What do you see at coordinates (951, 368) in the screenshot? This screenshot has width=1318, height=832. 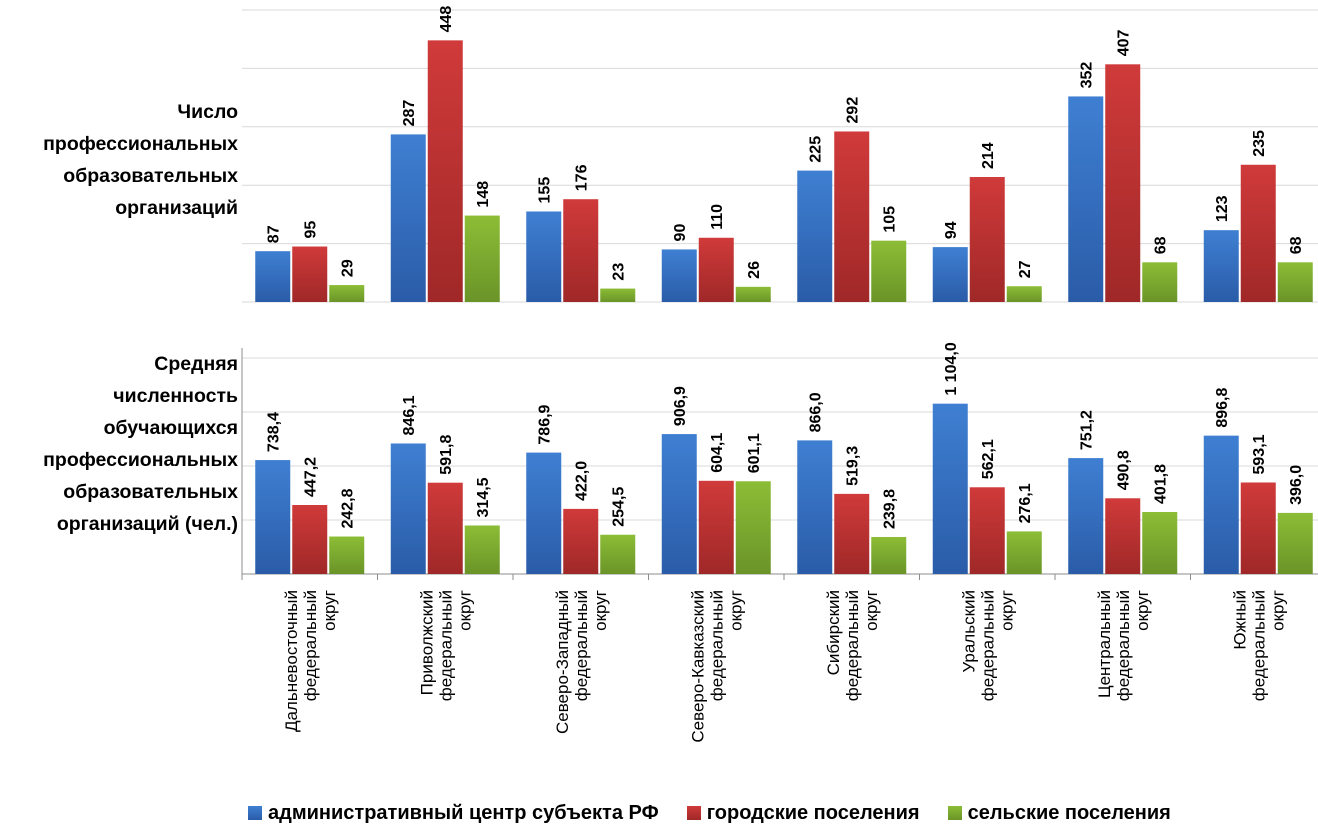 I see `data-label: 1 104,0` at bounding box center [951, 368].